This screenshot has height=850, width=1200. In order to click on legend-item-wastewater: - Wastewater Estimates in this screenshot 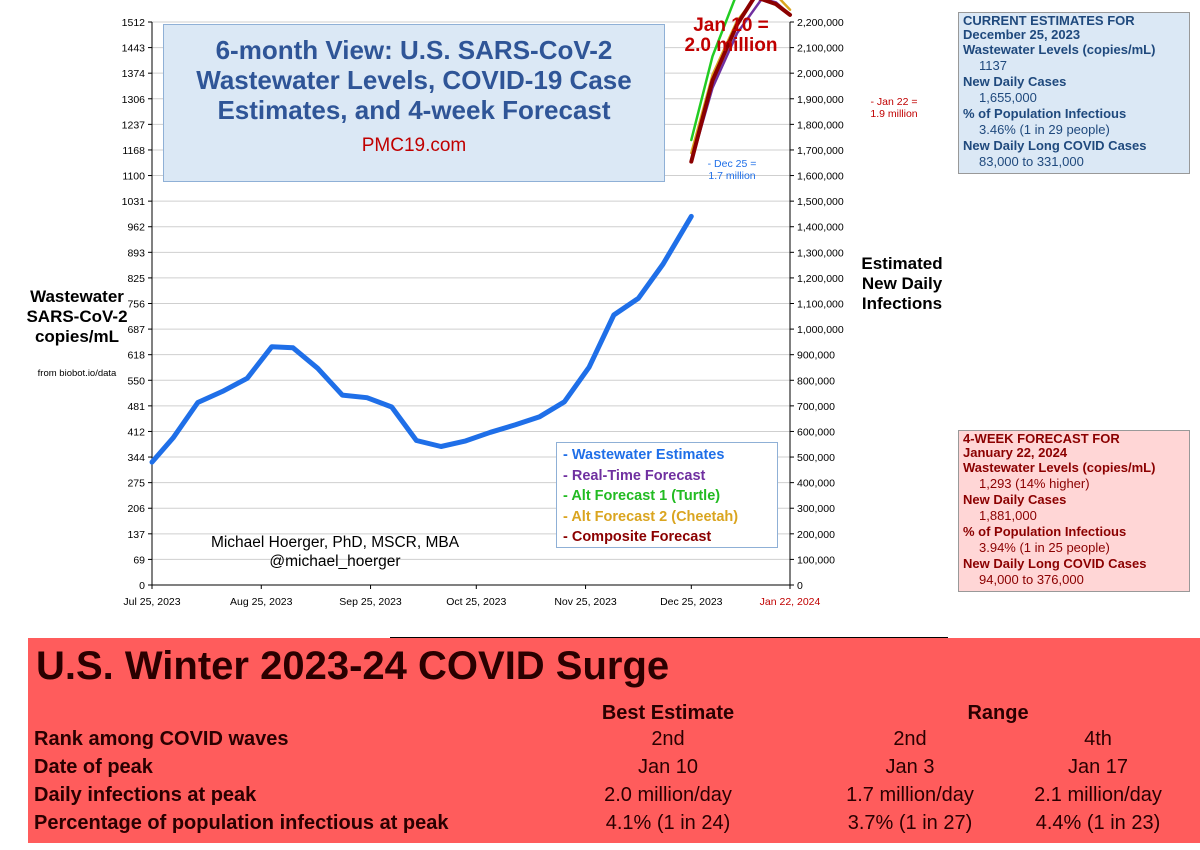, I will do `click(644, 455)`.